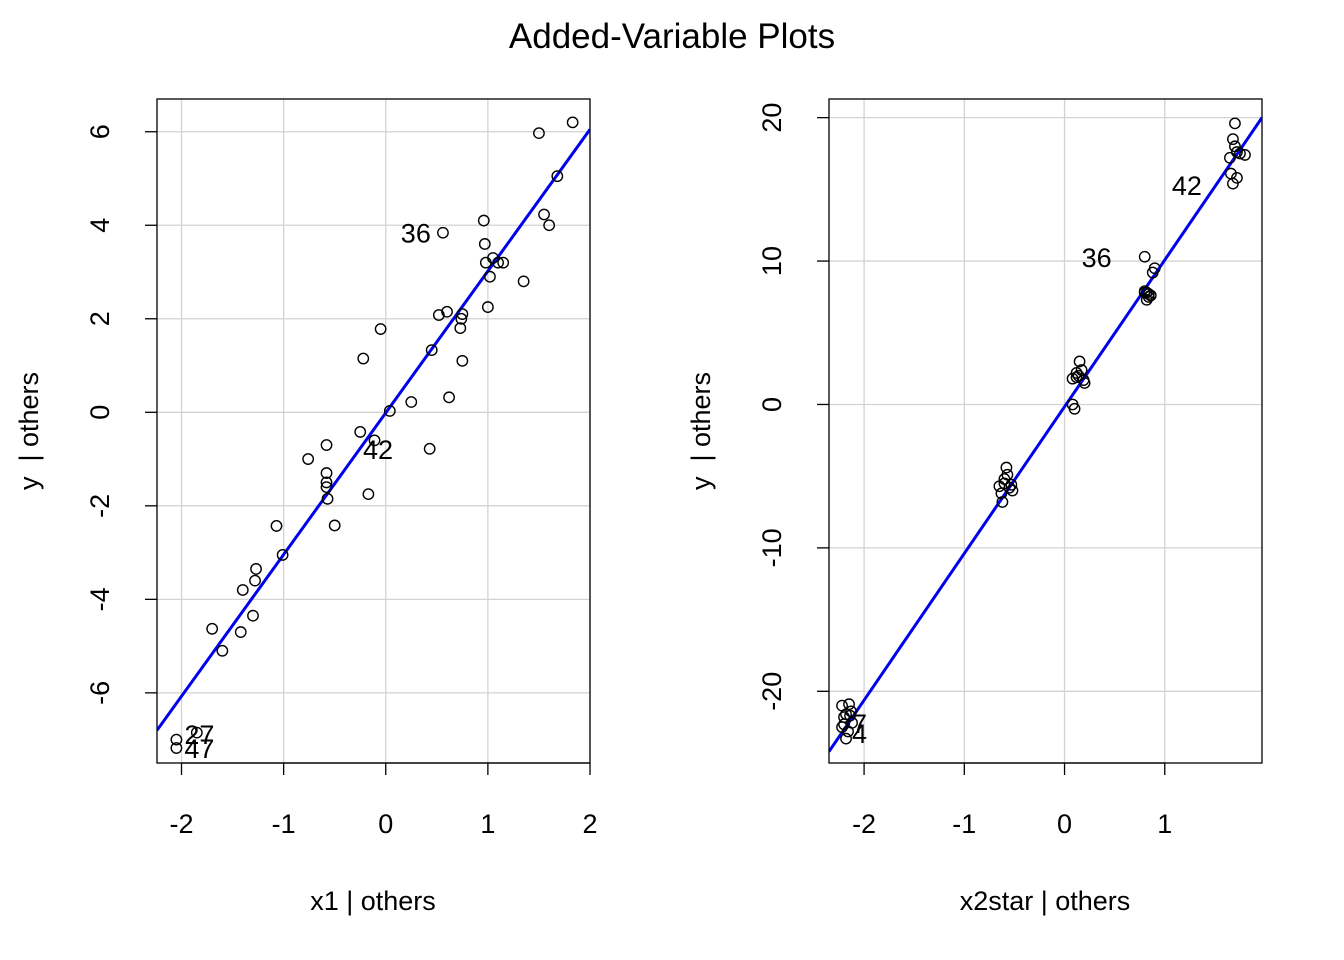 This screenshot has width=1344, height=960. I want to click on panel-x2star-x-axis-label: x2star | others, so click(1045, 901).